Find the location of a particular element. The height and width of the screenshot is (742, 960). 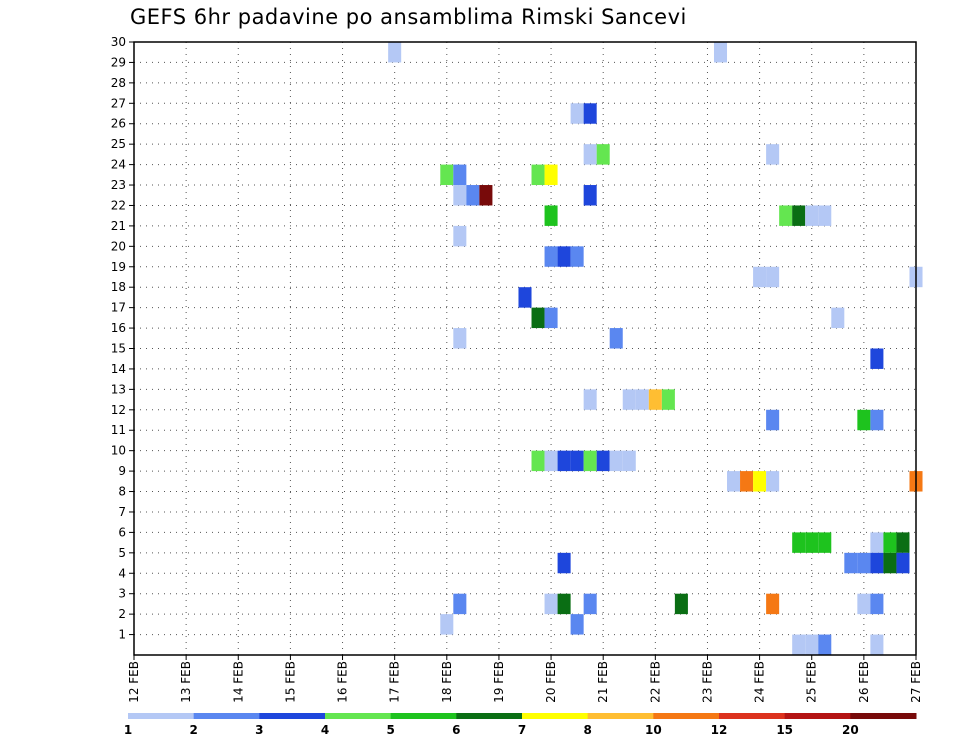

colorbar-label: 8 is located at coordinates (587, 730).